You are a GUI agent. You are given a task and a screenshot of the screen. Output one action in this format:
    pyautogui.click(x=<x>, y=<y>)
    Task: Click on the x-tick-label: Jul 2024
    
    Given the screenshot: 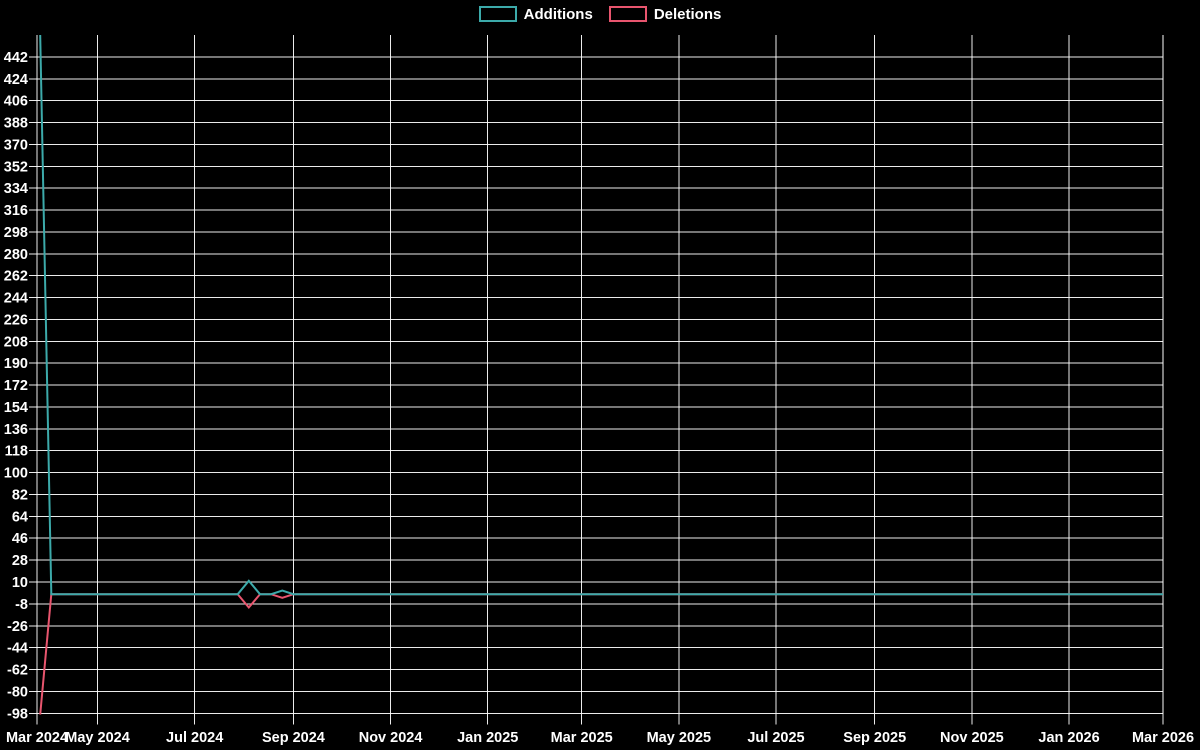 What is the action you would take?
    pyautogui.click(x=194, y=738)
    